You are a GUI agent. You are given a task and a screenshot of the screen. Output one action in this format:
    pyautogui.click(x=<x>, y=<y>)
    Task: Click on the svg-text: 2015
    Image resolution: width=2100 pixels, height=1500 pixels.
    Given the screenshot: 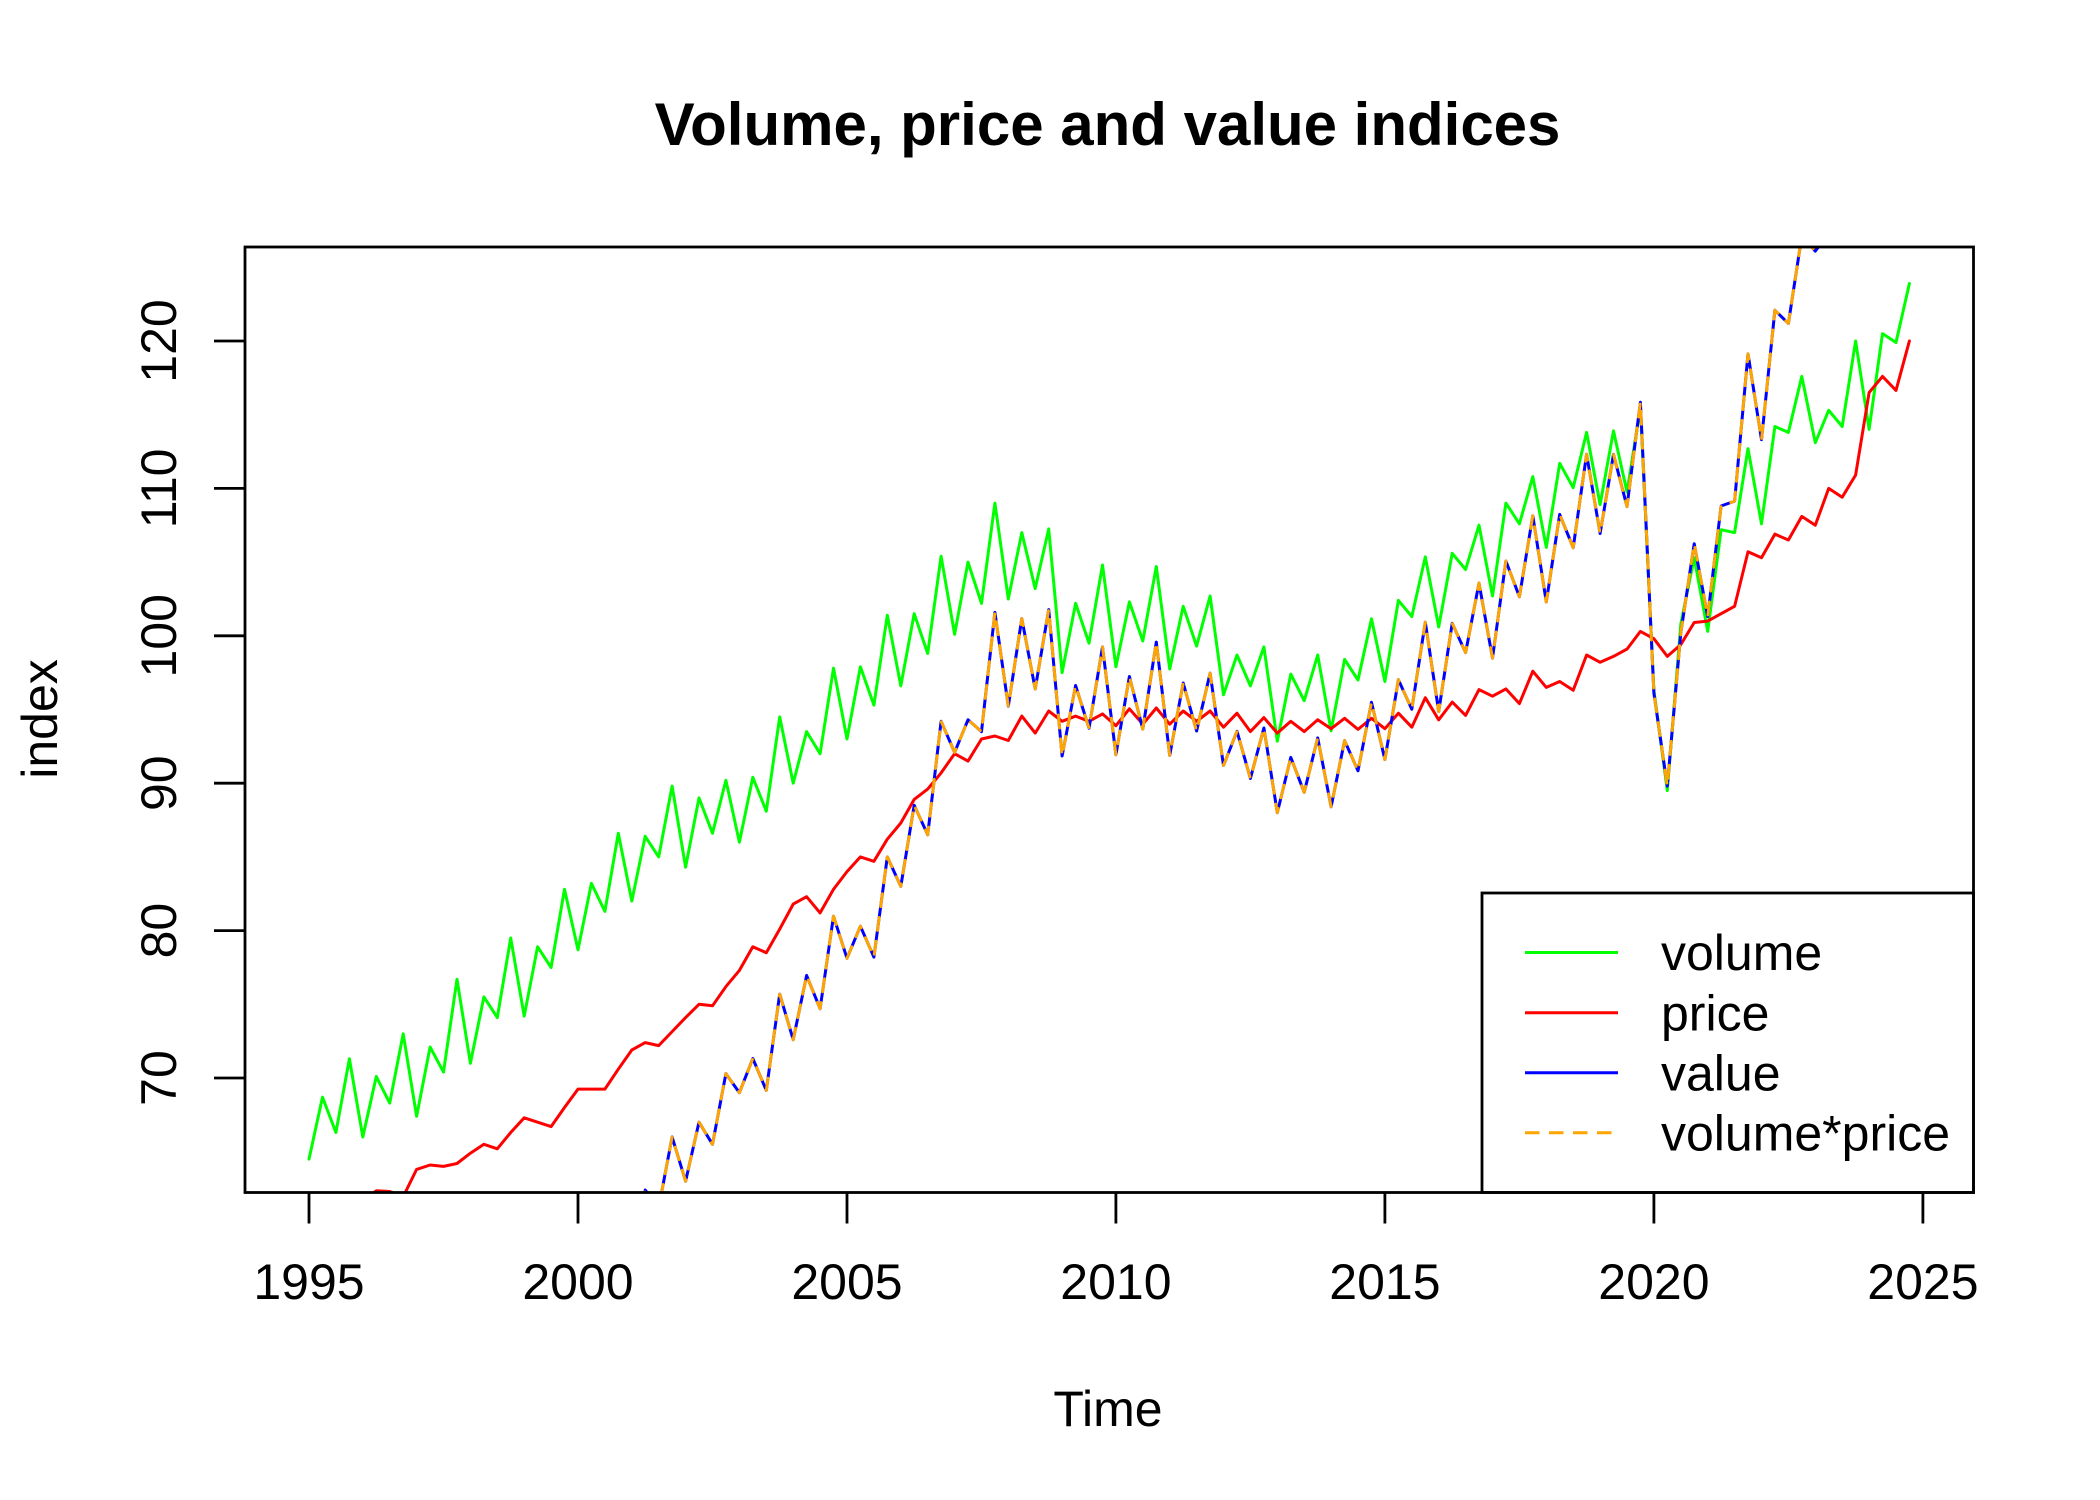 What is the action you would take?
    pyautogui.click(x=1384, y=1282)
    